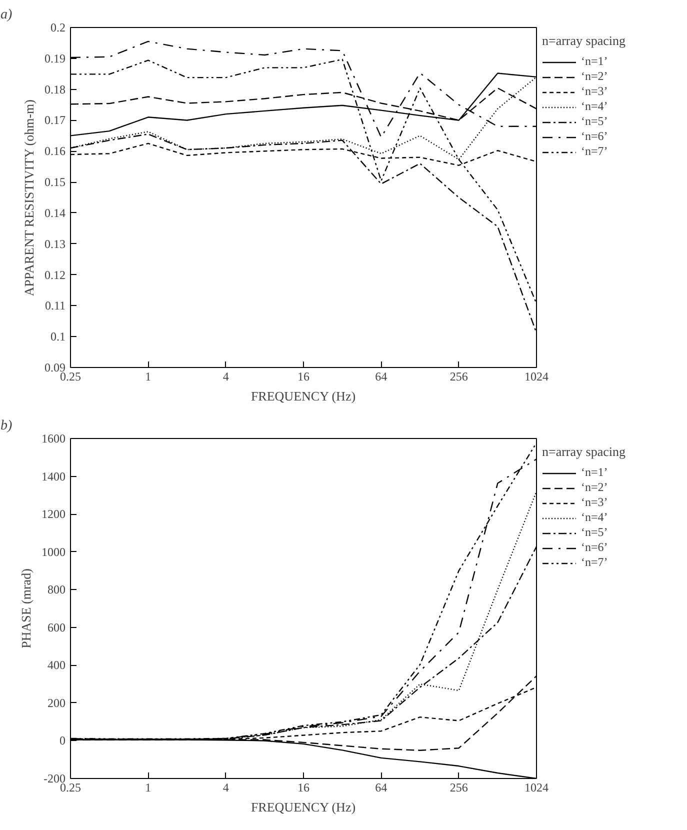 The width and height of the screenshot is (687, 830). Describe the element at coordinates (55, 120) in the screenshot. I see `y-tick-label: 0.17` at that location.